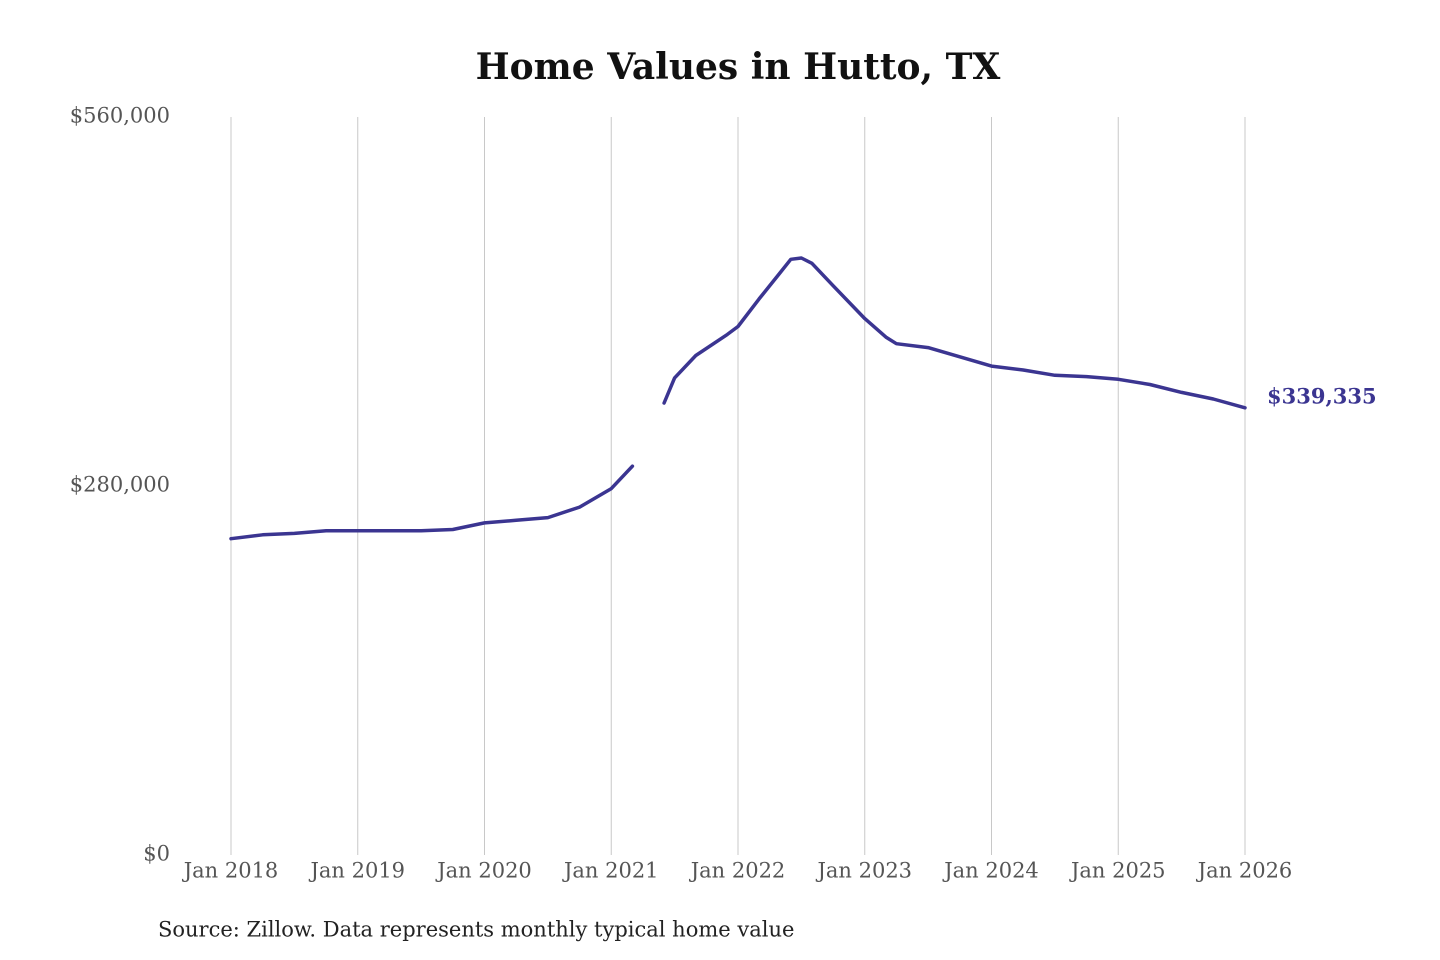 This screenshot has width=1440, height=960. What do you see at coordinates (1322, 395) in the screenshot?
I see `value-label: $339,335` at bounding box center [1322, 395].